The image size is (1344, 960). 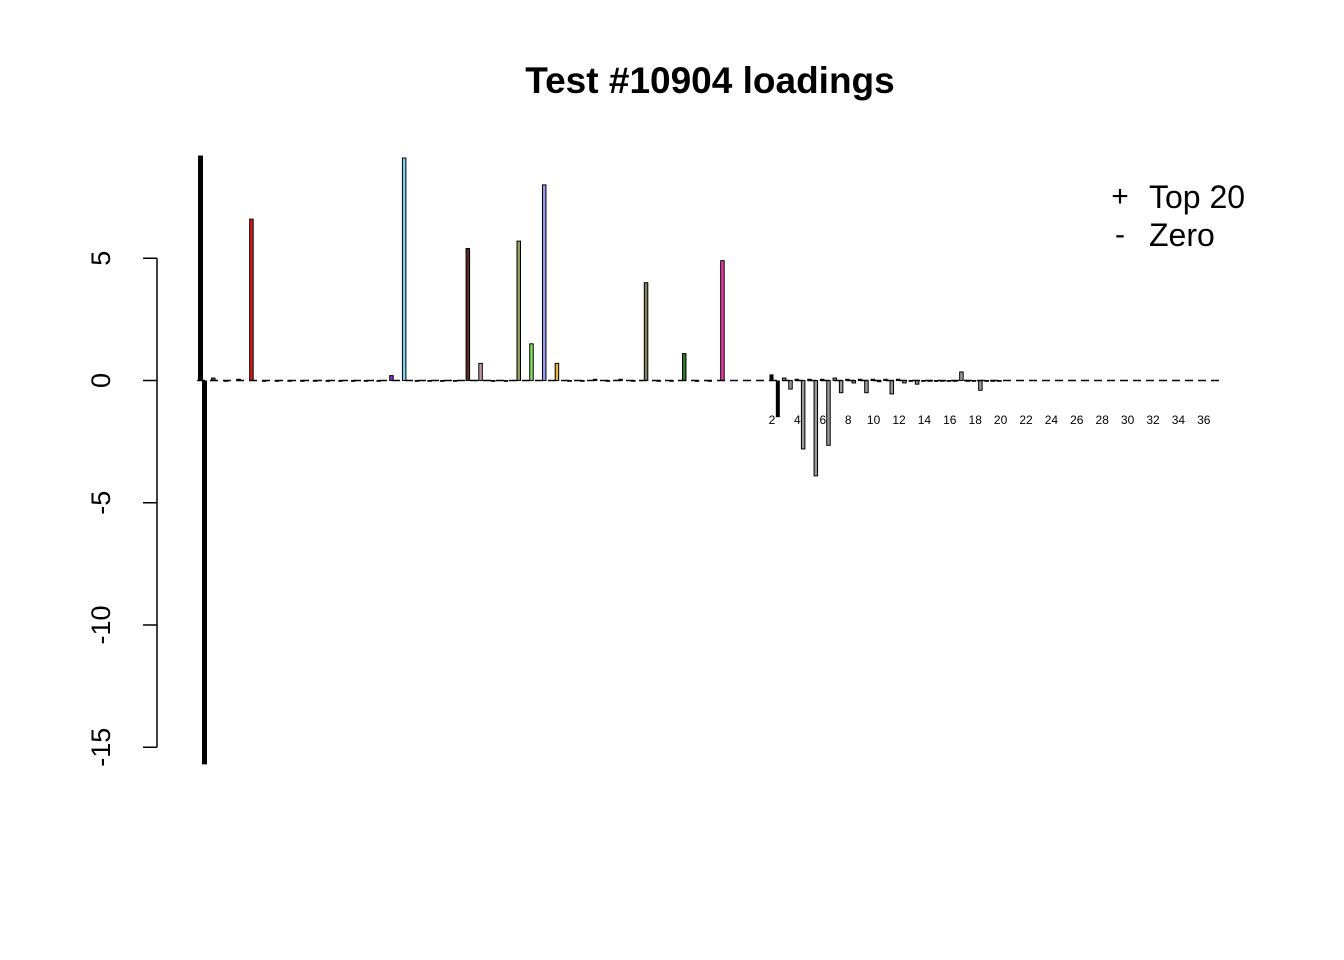 I want to click on x-tick-label: 12, so click(x=899, y=420).